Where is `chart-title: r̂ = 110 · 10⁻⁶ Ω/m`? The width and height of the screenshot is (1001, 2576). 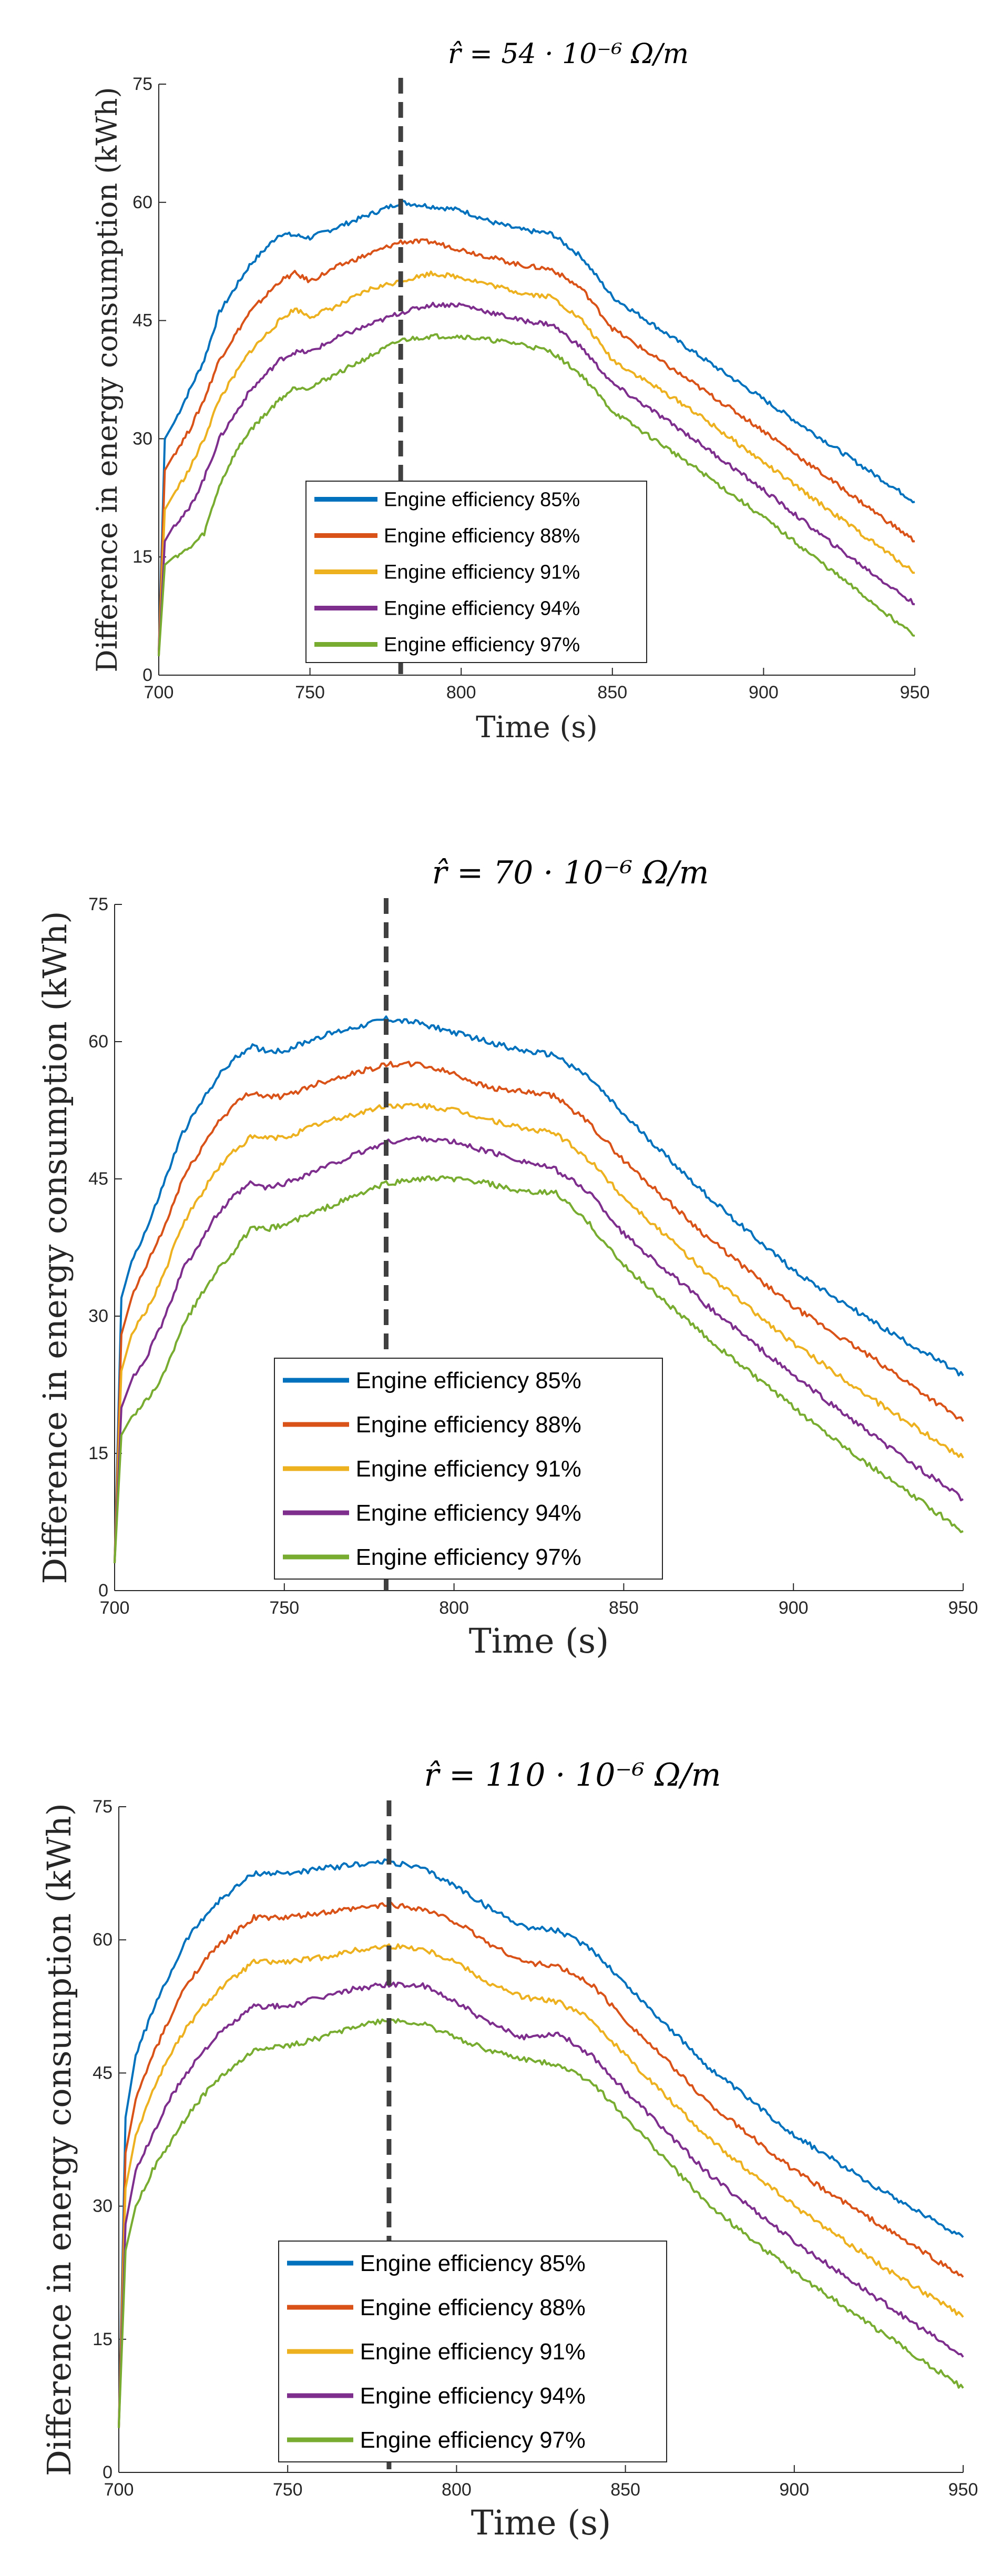
chart-title: r̂ = 110 · 10⁻⁶ Ω/m is located at coordinates (572, 1775).